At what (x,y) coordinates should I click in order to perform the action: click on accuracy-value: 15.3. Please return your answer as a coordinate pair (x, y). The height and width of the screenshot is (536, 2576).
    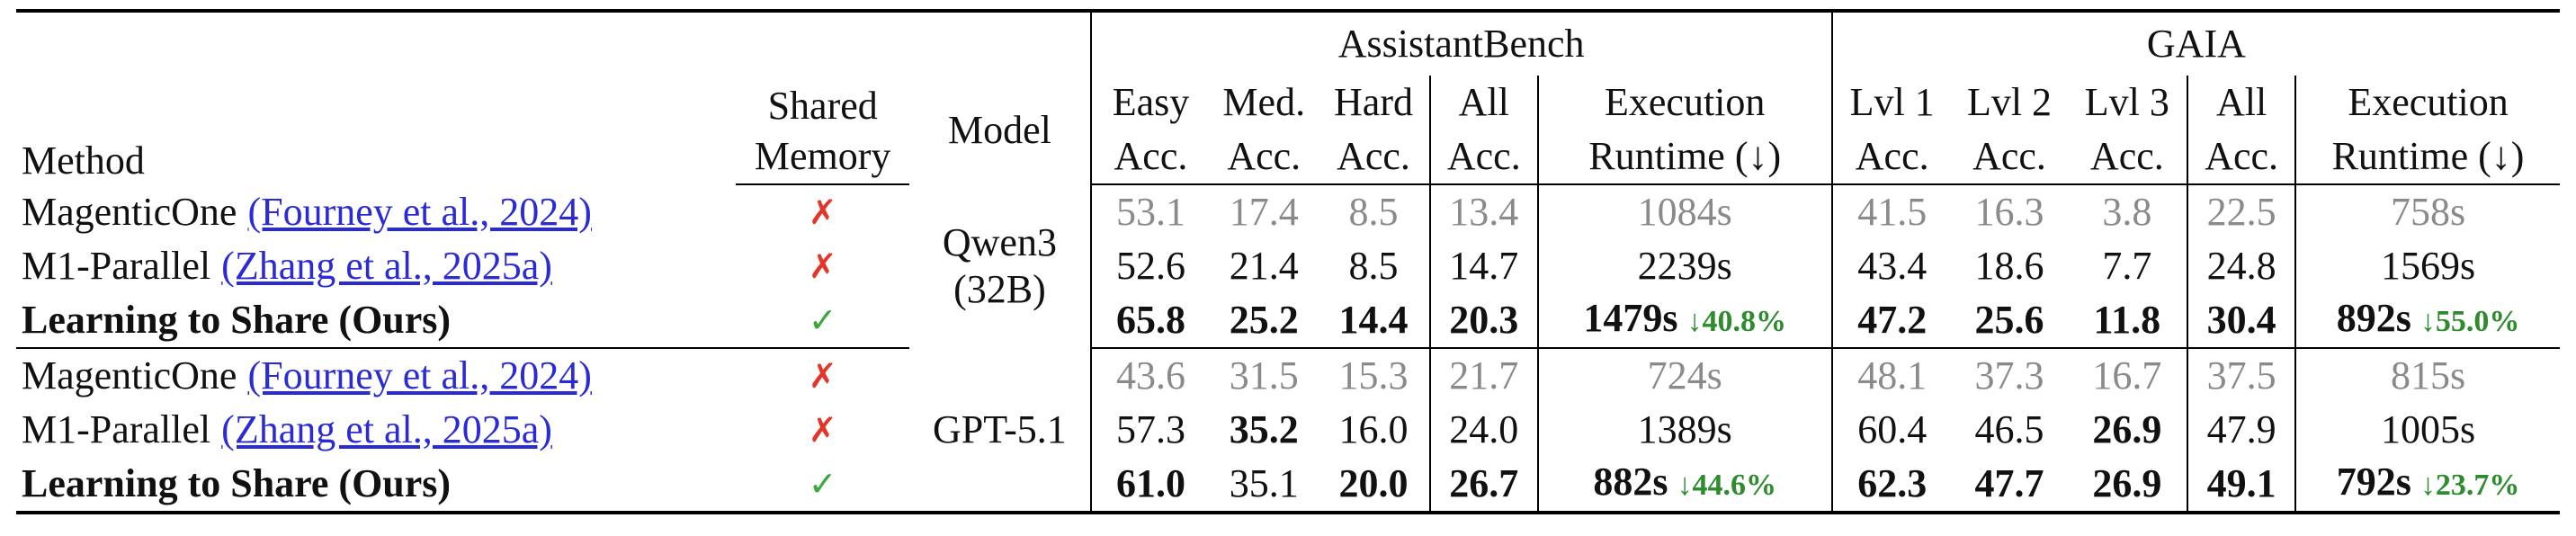
    Looking at the image, I should click on (1373, 375).